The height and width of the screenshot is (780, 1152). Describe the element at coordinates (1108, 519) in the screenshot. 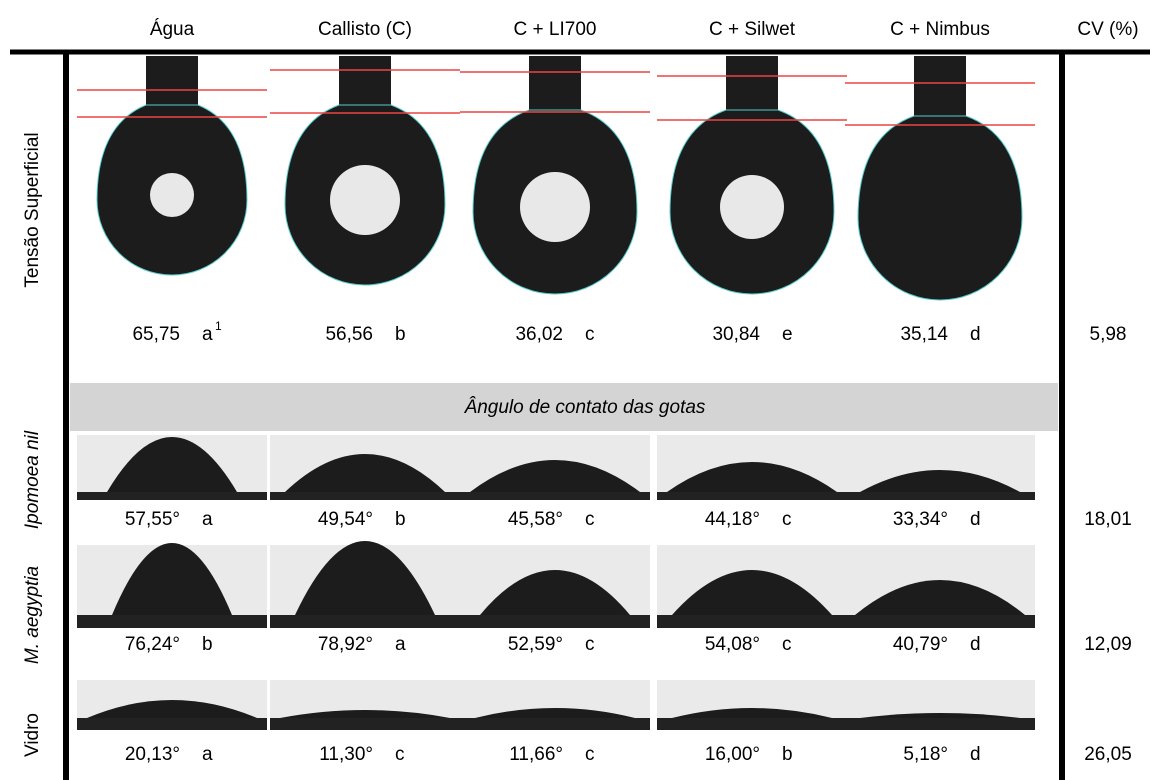

I see `cv-value: 18,01` at that location.